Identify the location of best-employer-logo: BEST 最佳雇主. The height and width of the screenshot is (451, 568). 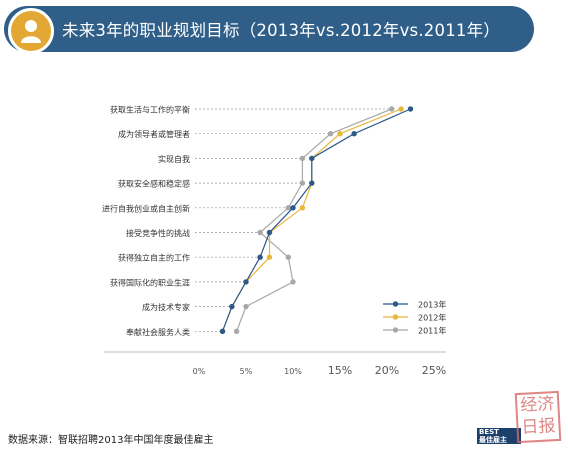
(499, 436).